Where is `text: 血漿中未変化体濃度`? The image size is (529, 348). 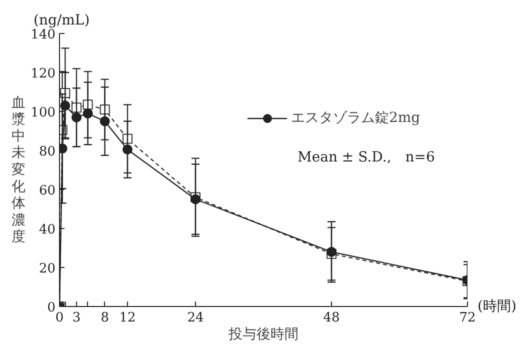 text: 血漿中未変化体濃度 is located at coordinates (19, 170).